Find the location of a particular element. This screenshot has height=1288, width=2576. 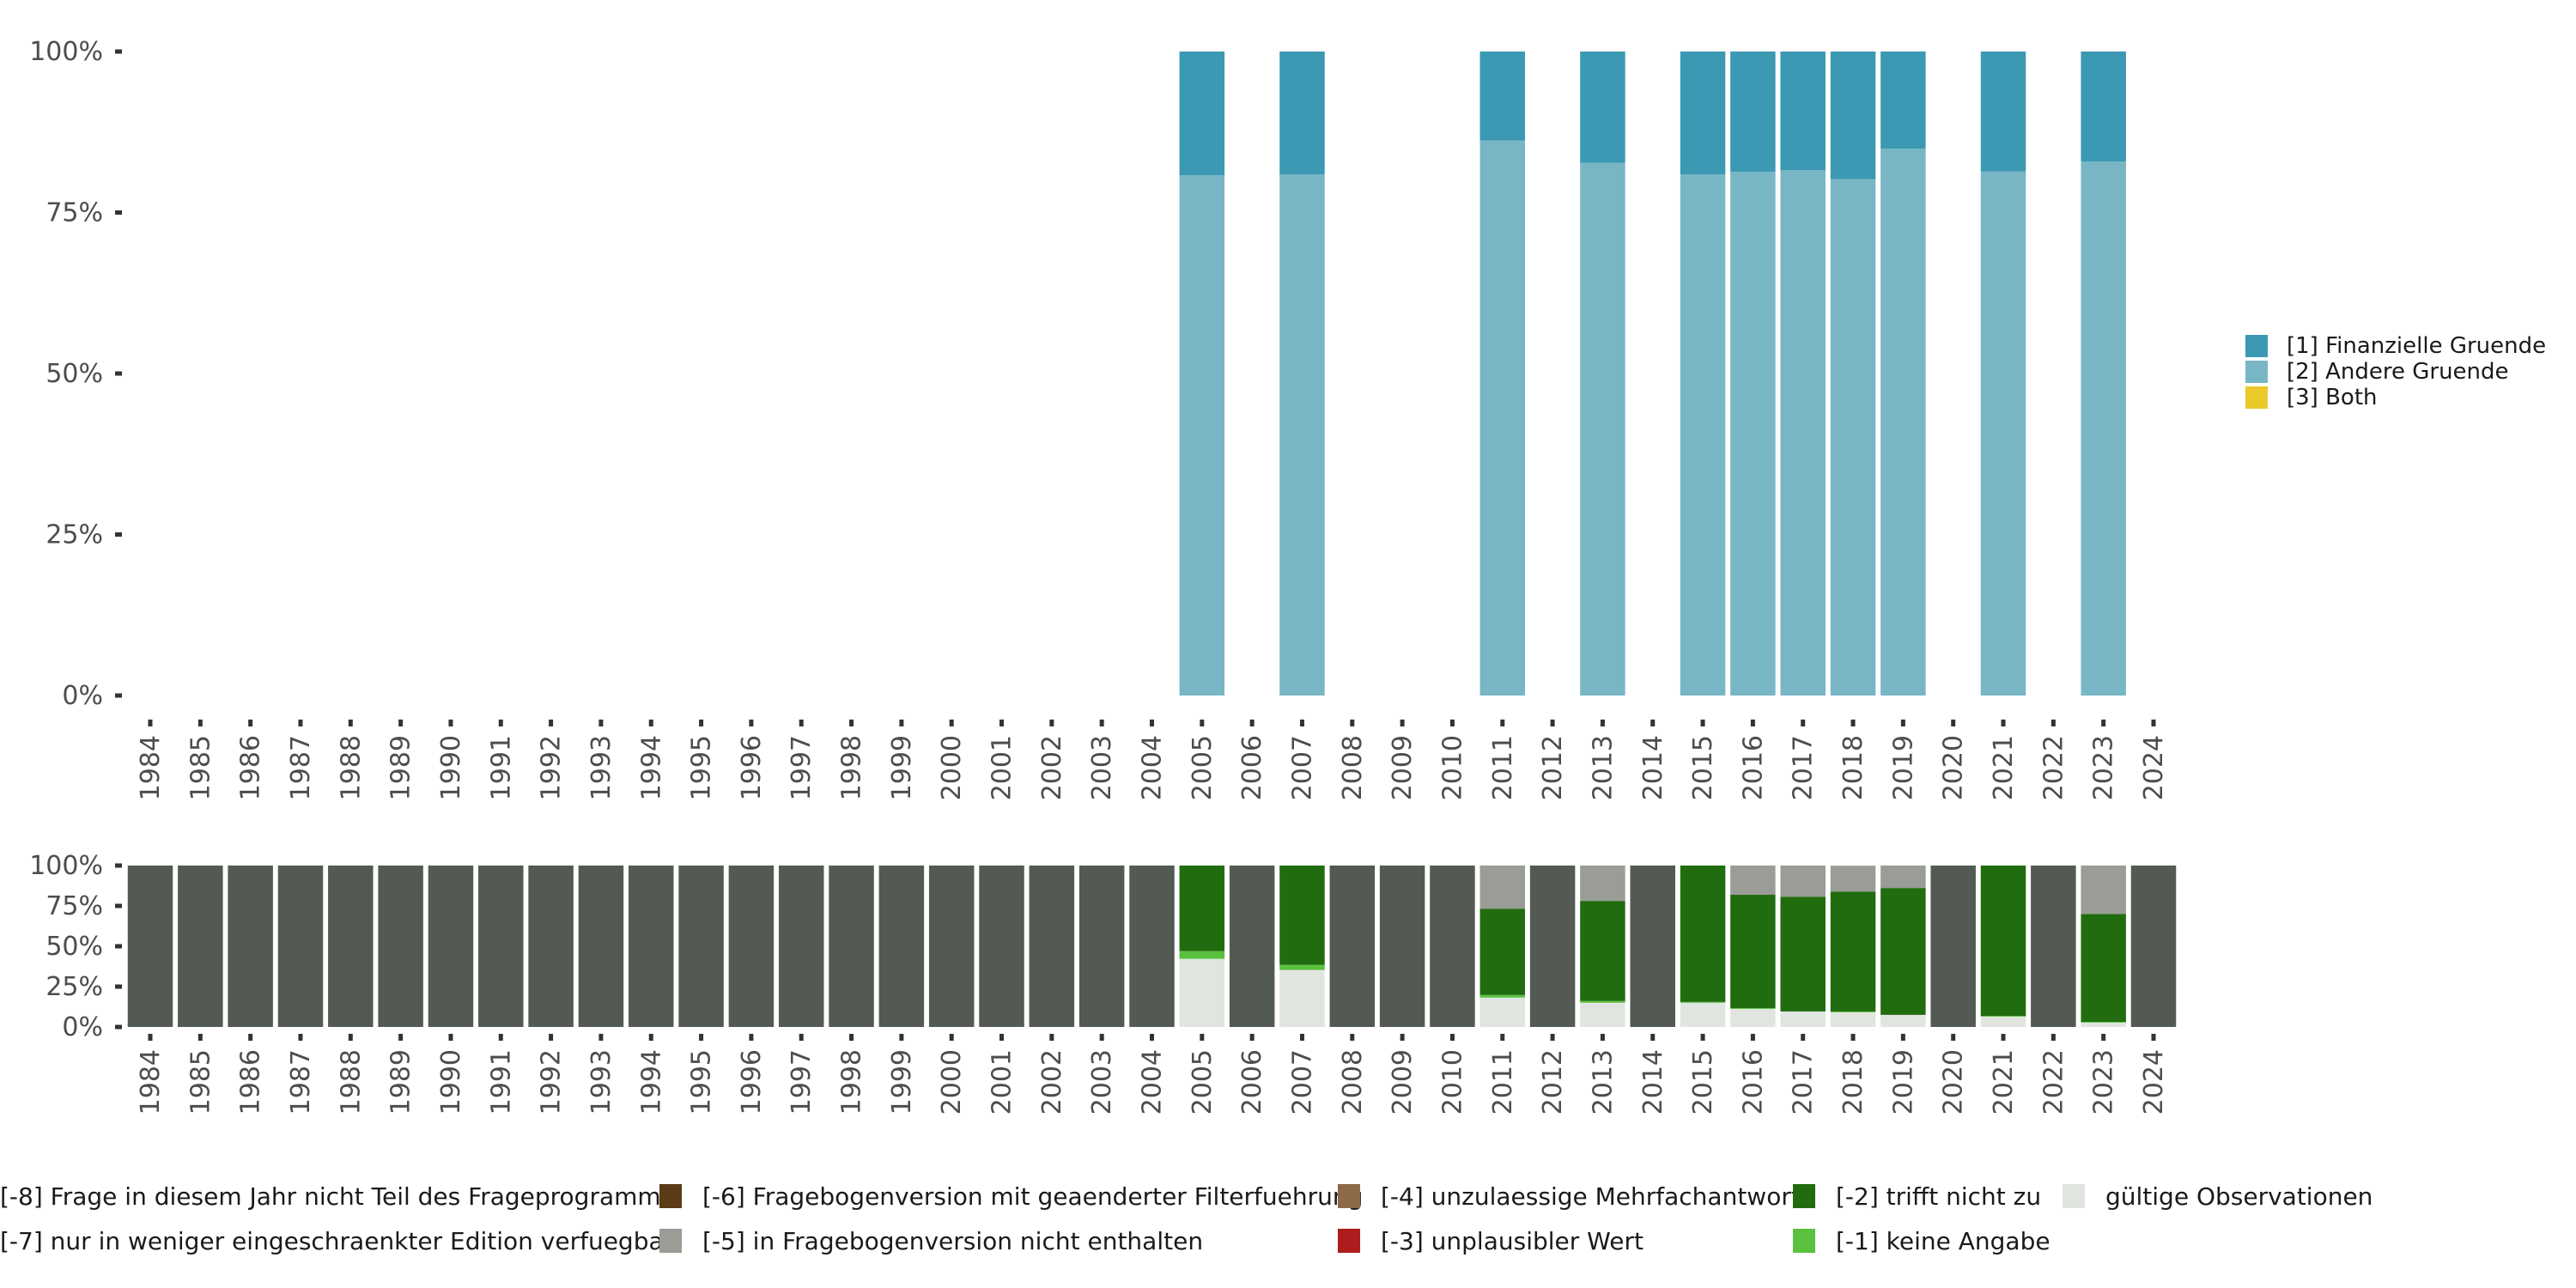

bottom-x-tick-label: 1994 is located at coordinates (651, 1082).